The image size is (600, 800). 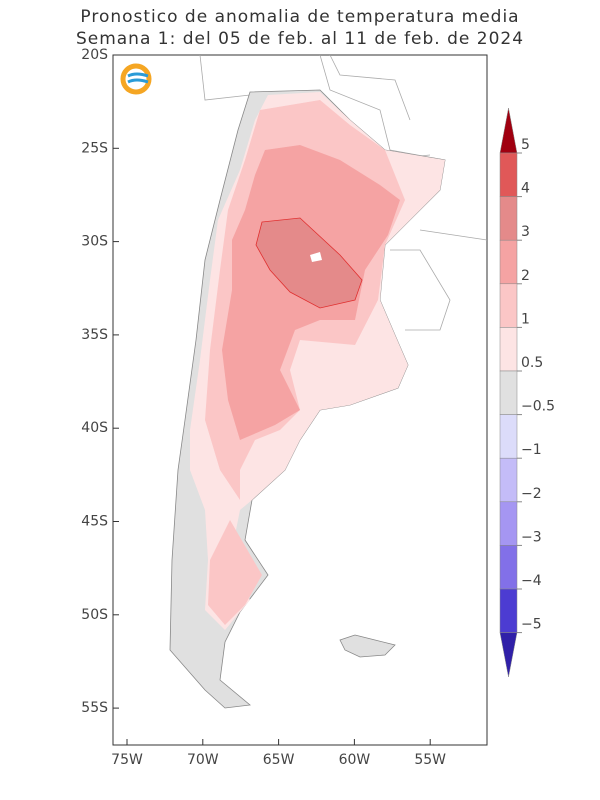 What do you see at coordinates (525, 145) in the screenshot?
I see `colorbar-label: 5` at bounding box center [525, 145].